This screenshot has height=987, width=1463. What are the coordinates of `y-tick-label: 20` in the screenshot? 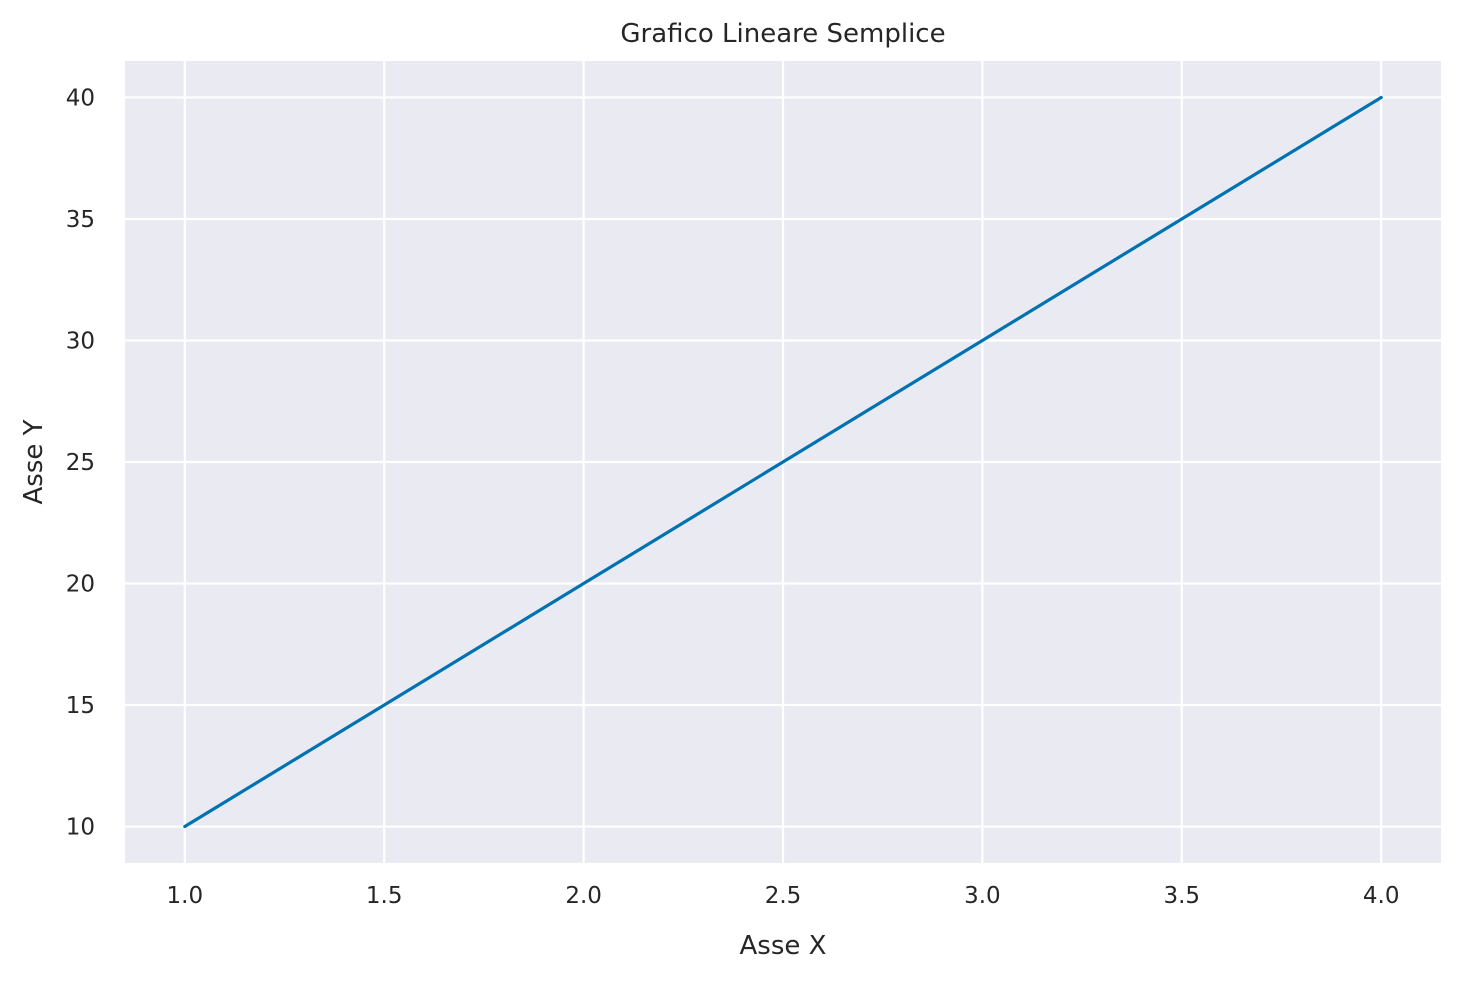 It's located at (80, 585).